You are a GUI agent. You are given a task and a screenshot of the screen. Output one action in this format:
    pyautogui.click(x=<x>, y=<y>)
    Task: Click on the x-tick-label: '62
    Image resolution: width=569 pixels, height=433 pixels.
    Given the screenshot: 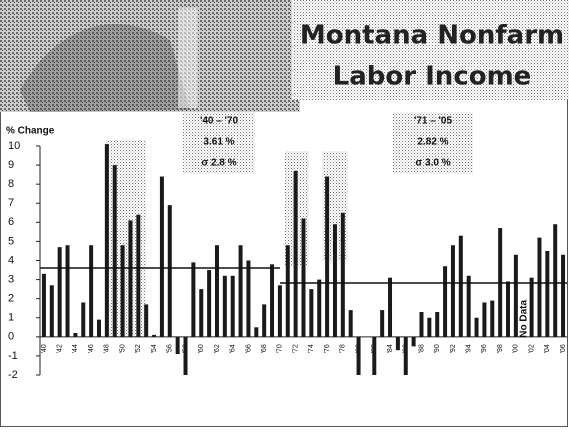 What is the action you would take?
    pyautogui.click(x=217, y=348)
    